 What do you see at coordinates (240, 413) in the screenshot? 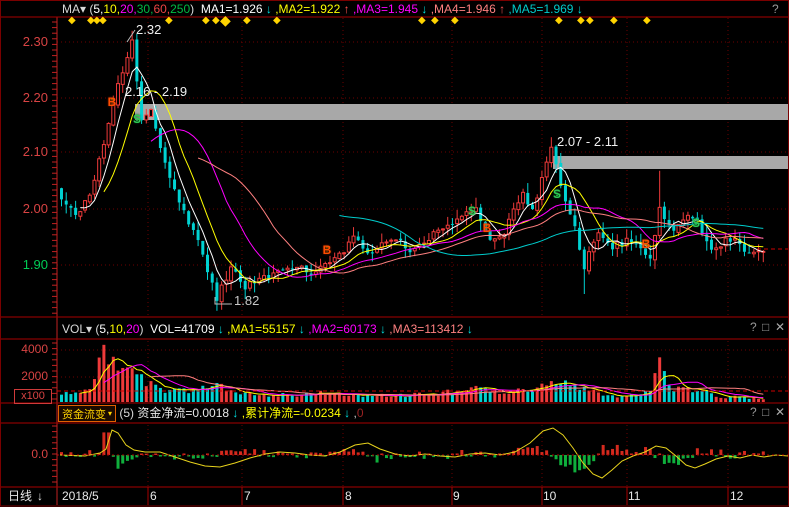
I see `flow-indicator-header: (5) 资金净流=0.0018 ↓ ,累计净流=-0.0234 ↓ ,0` at bounding box center [240, 413].